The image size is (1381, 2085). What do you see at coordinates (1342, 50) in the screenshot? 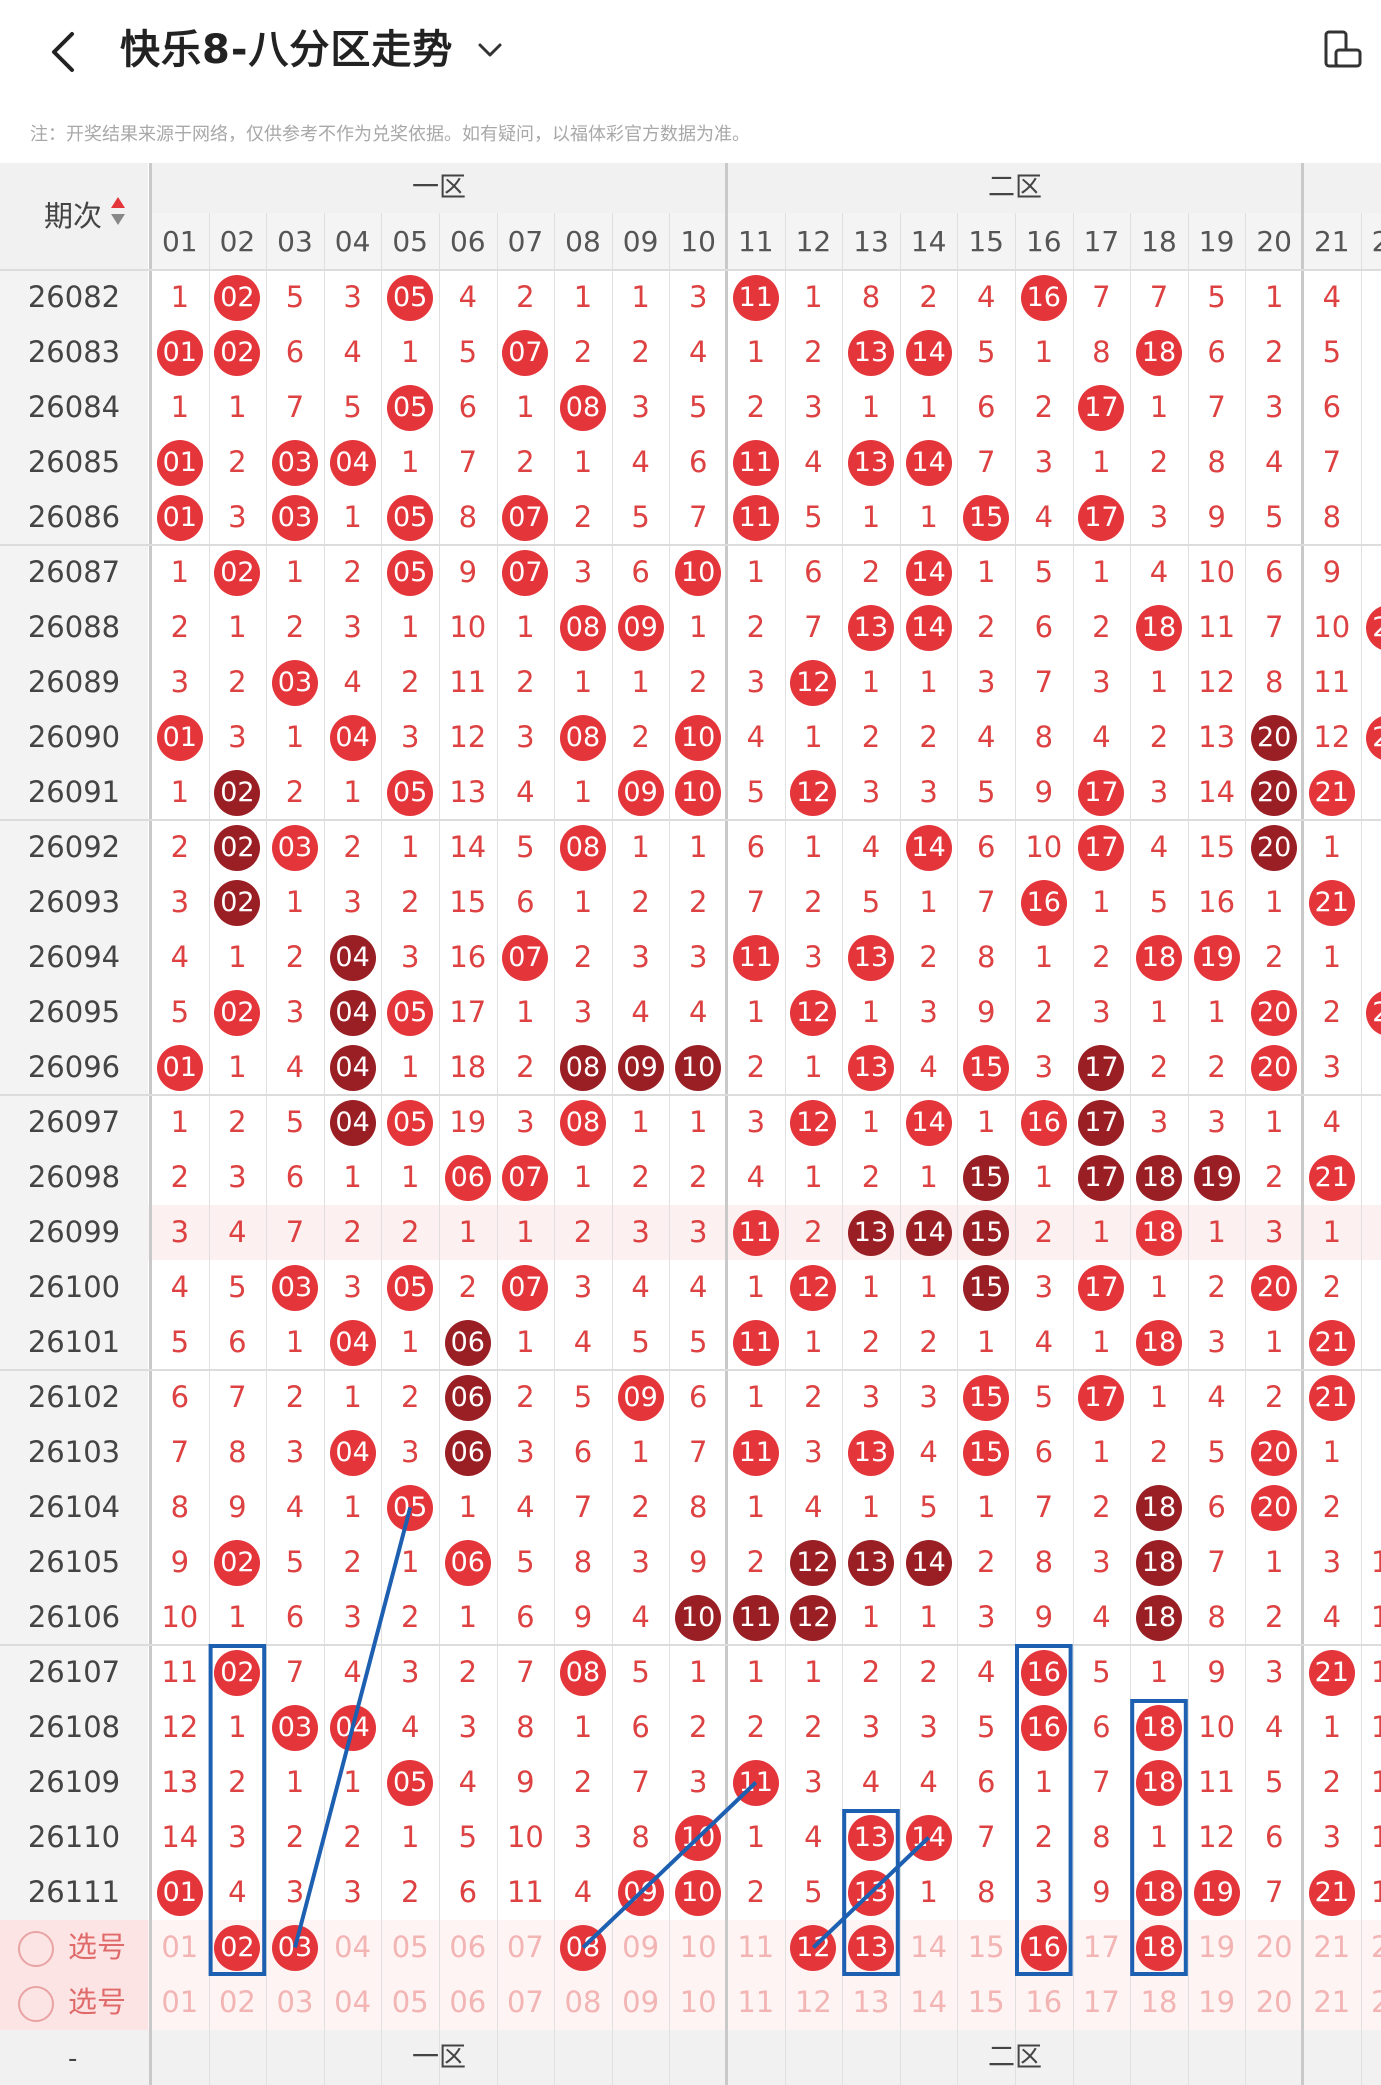
I see `rotate-screen-icon` at bounding box center [1342, 50].